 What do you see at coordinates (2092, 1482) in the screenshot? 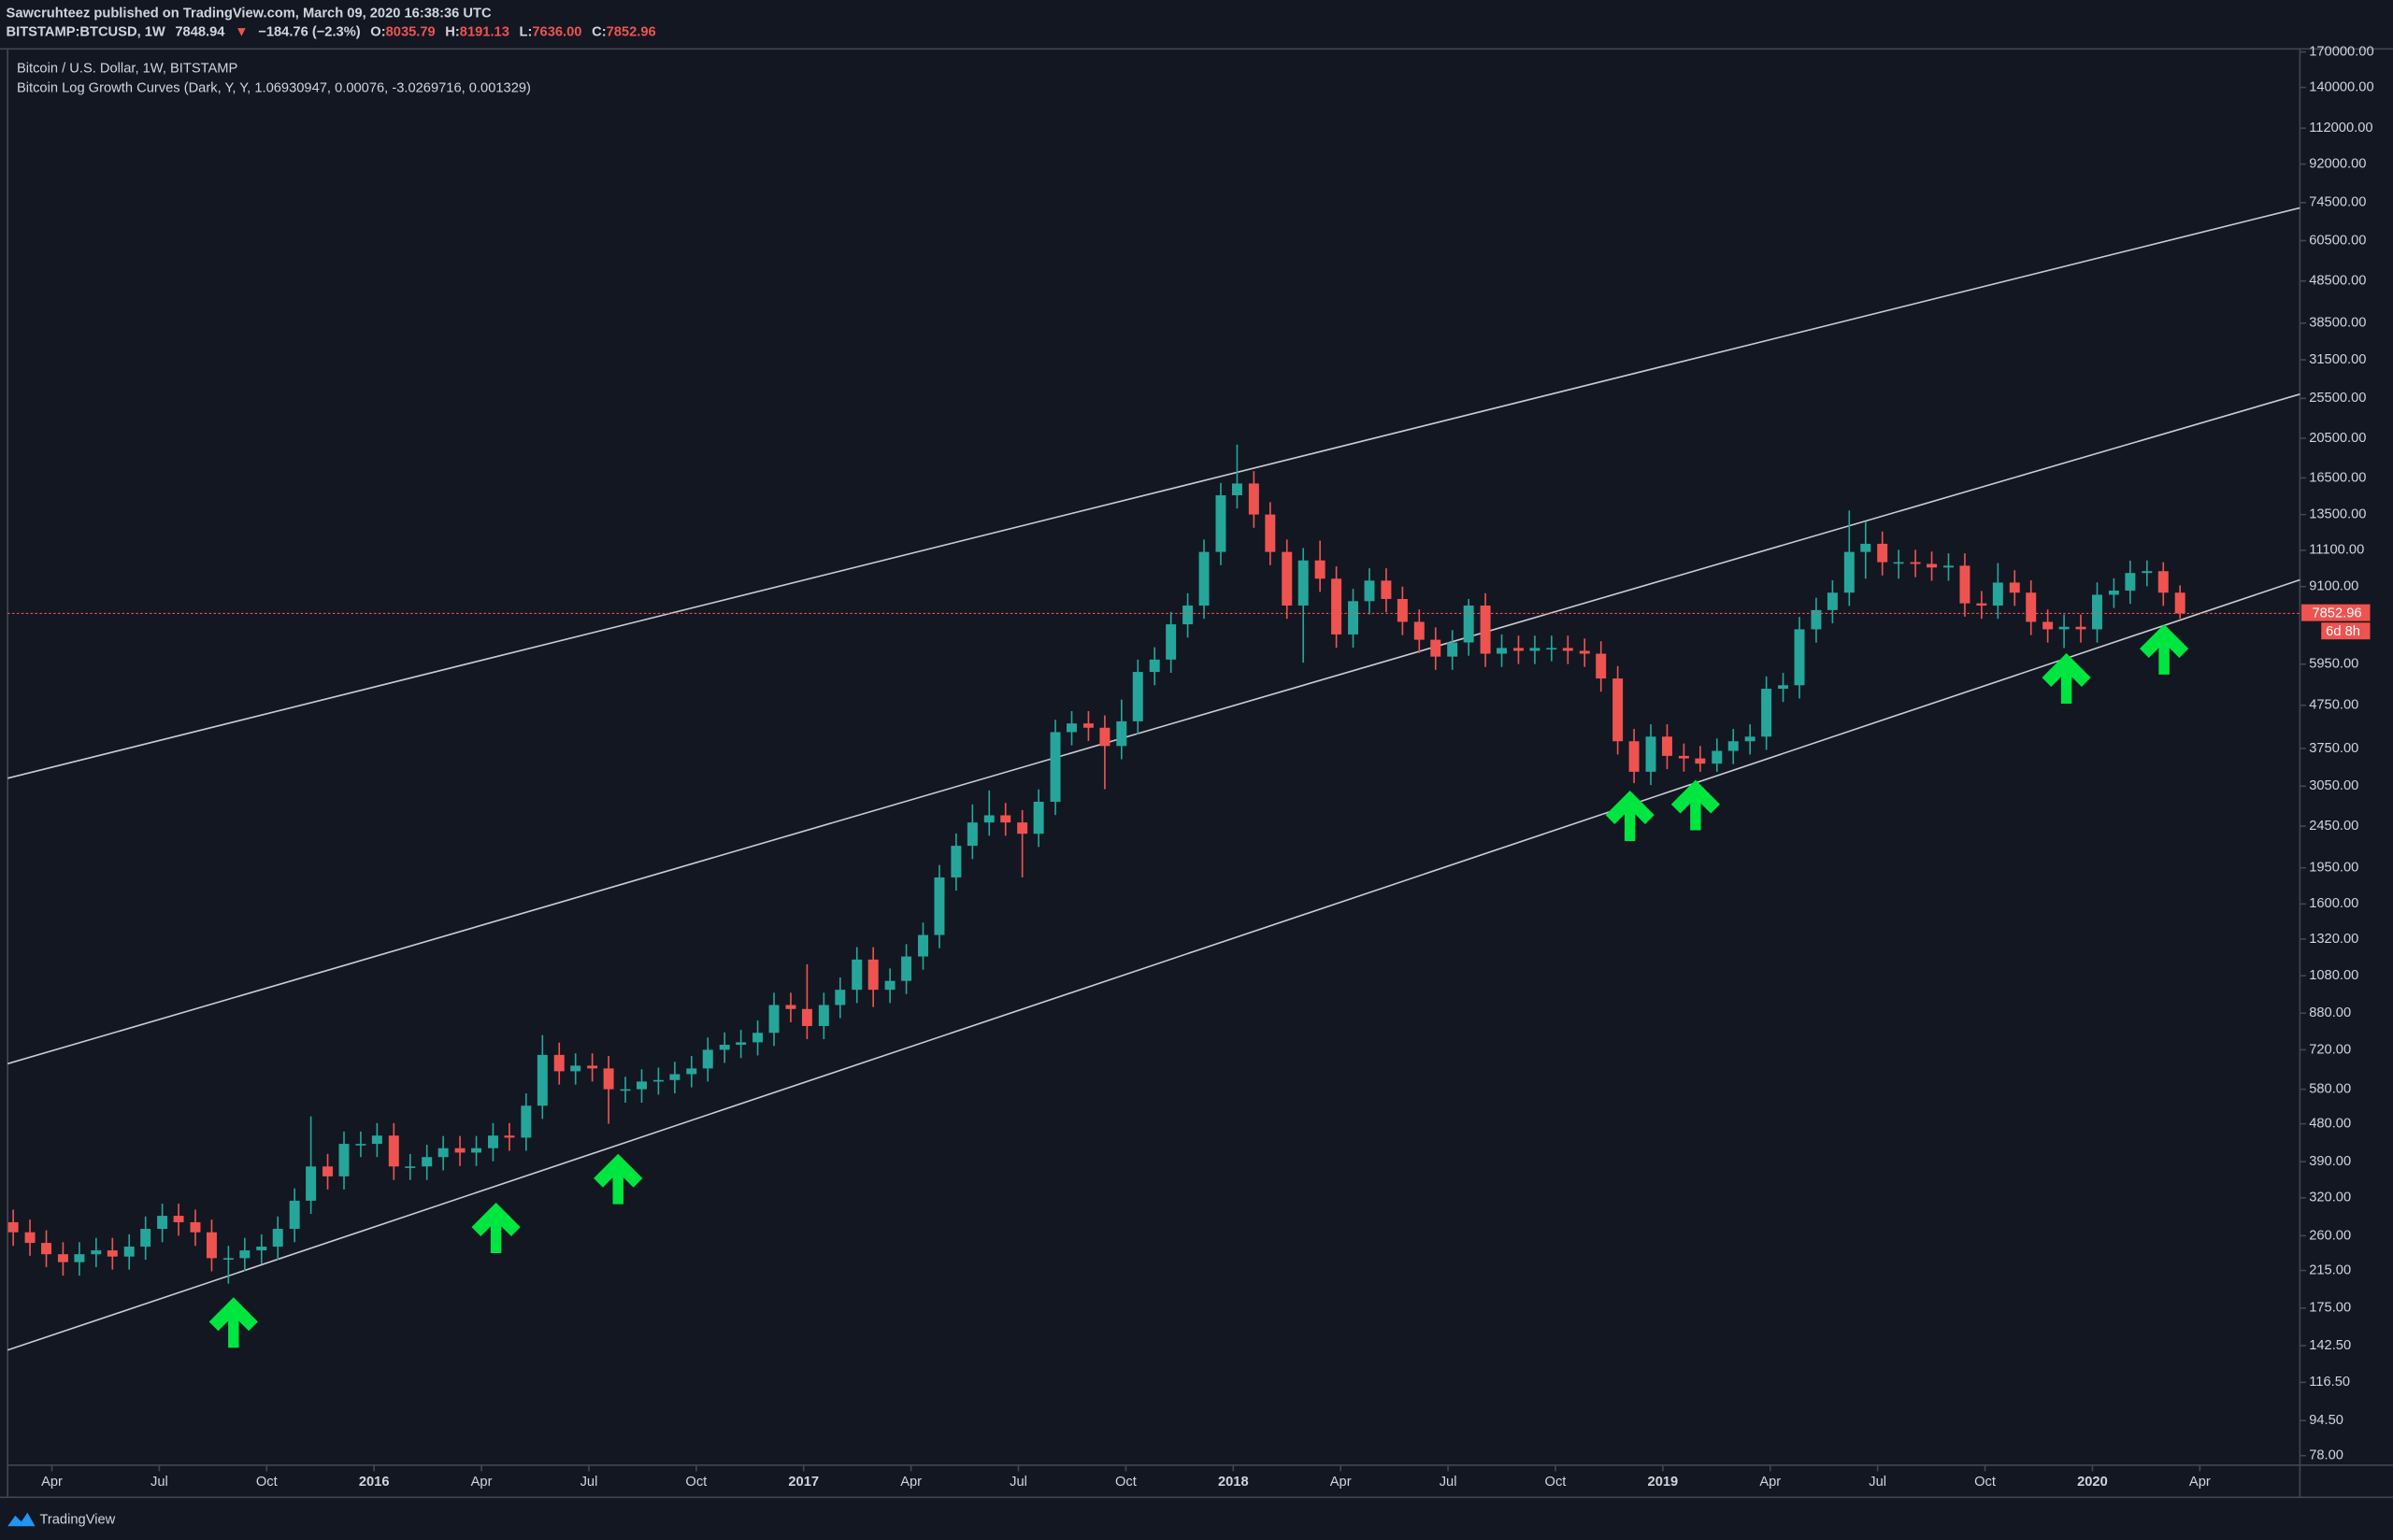
I see `x-tick-label: 2020` at bounding box center [2092, 1482].